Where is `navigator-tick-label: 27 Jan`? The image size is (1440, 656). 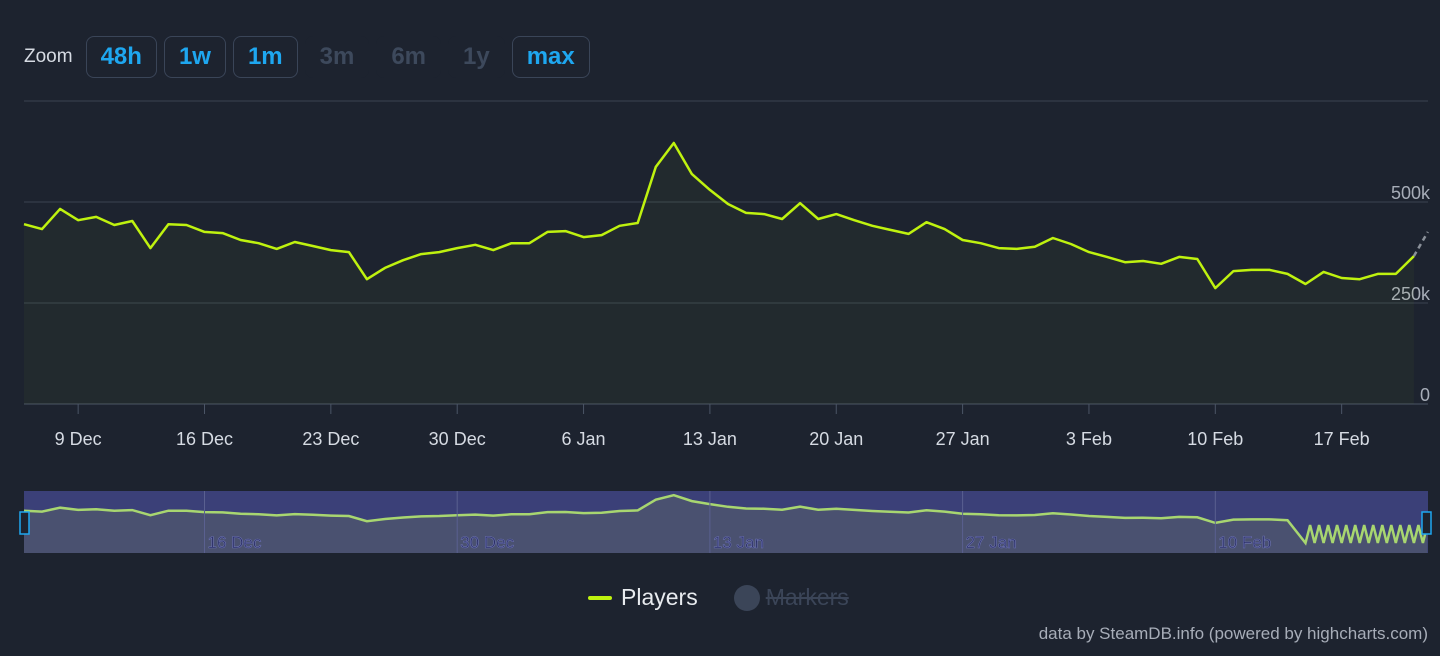
navigator-tick-label: 27 Jan is located at coordinates (991, 542).